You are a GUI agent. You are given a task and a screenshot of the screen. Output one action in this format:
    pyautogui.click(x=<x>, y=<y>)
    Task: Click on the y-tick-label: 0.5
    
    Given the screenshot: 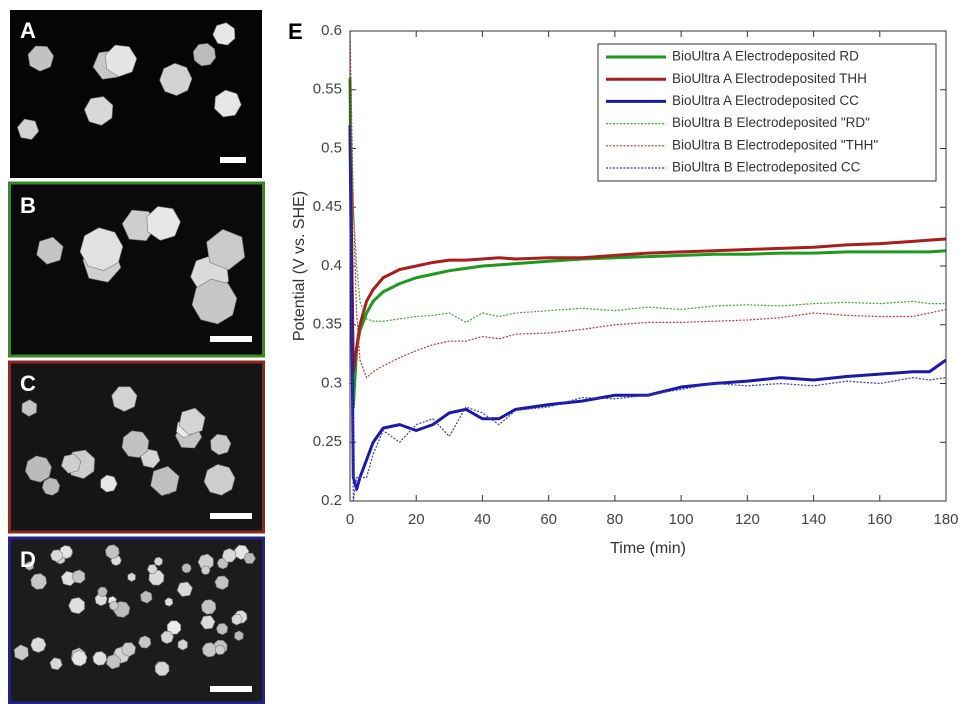 What is the action you would take?
    pyautogui.click(x=331, y=147)
    